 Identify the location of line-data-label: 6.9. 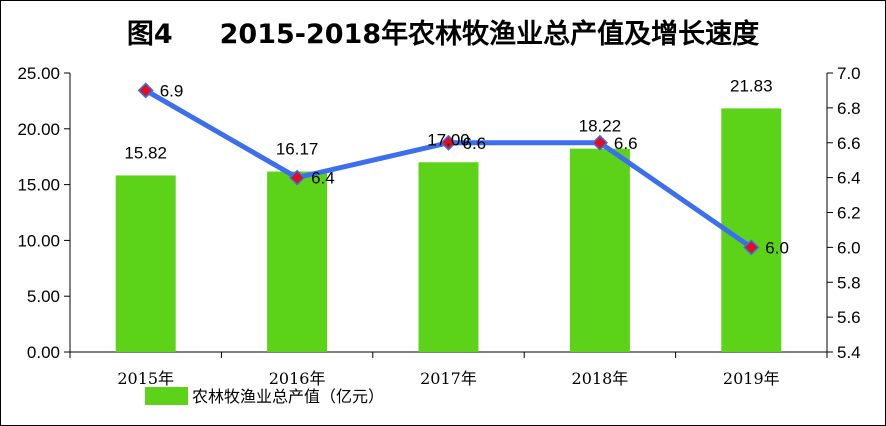
(172, 90).